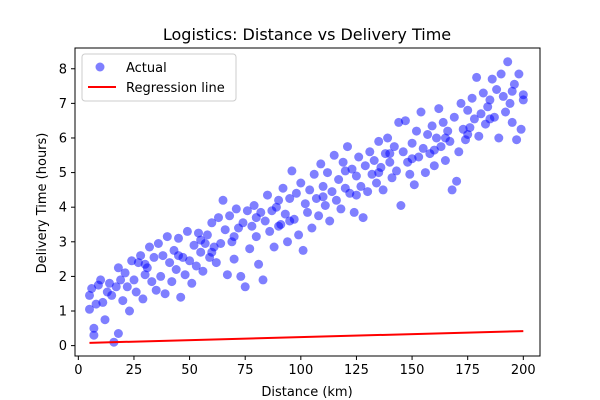  I want to click on y-axis-ticks: 0 1 2 3 4 5 6 7 8, so click(67, 208).